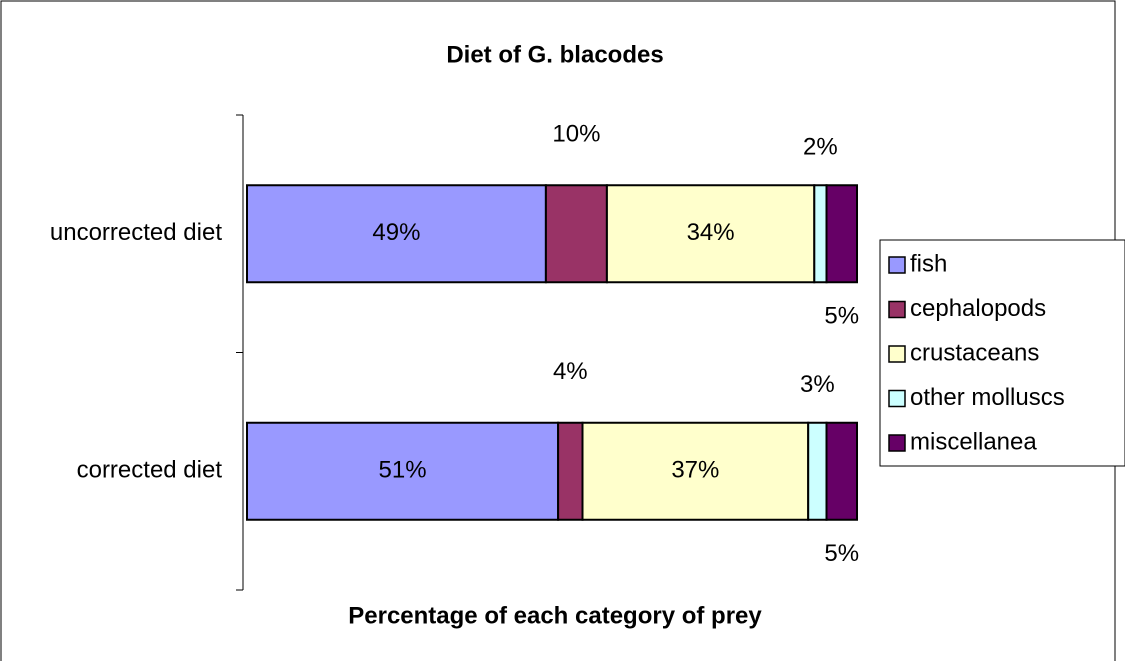 This screenshot has width=1125, height=661. What do you see at coordinates (928, 263) in the screenshot?
I see `legend-label: fish` at bounding box center [928, 263].